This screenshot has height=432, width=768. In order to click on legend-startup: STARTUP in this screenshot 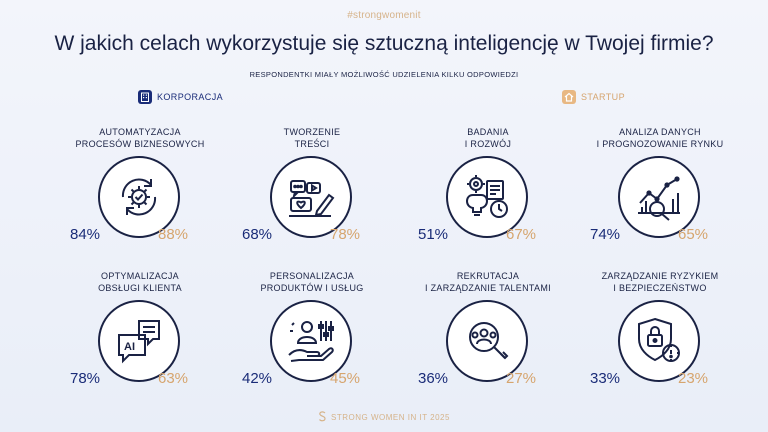, I will do `click(593, 97)`.